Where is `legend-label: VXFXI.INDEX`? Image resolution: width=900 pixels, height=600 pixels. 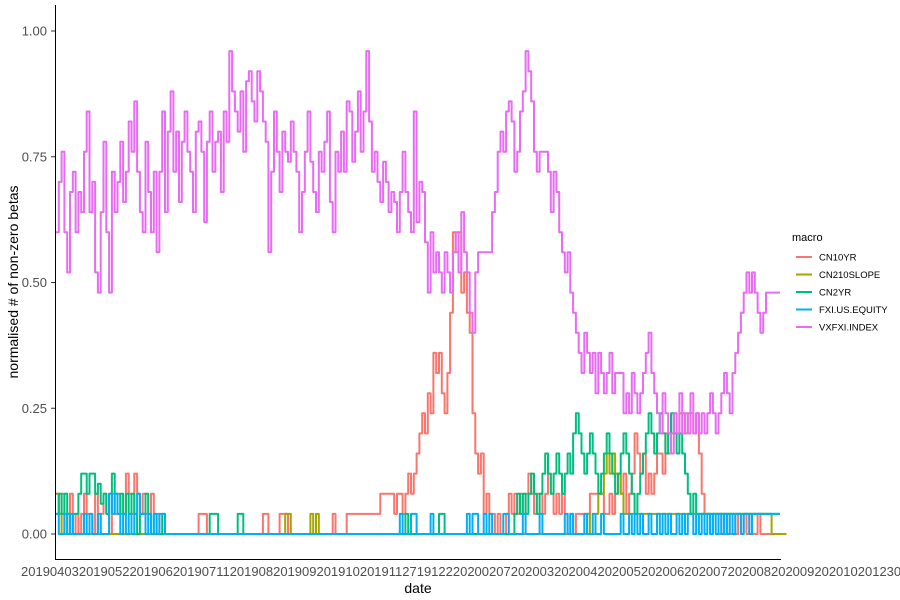 legend-label: VXFXI.INDEX is located at coordinates (849, 328).